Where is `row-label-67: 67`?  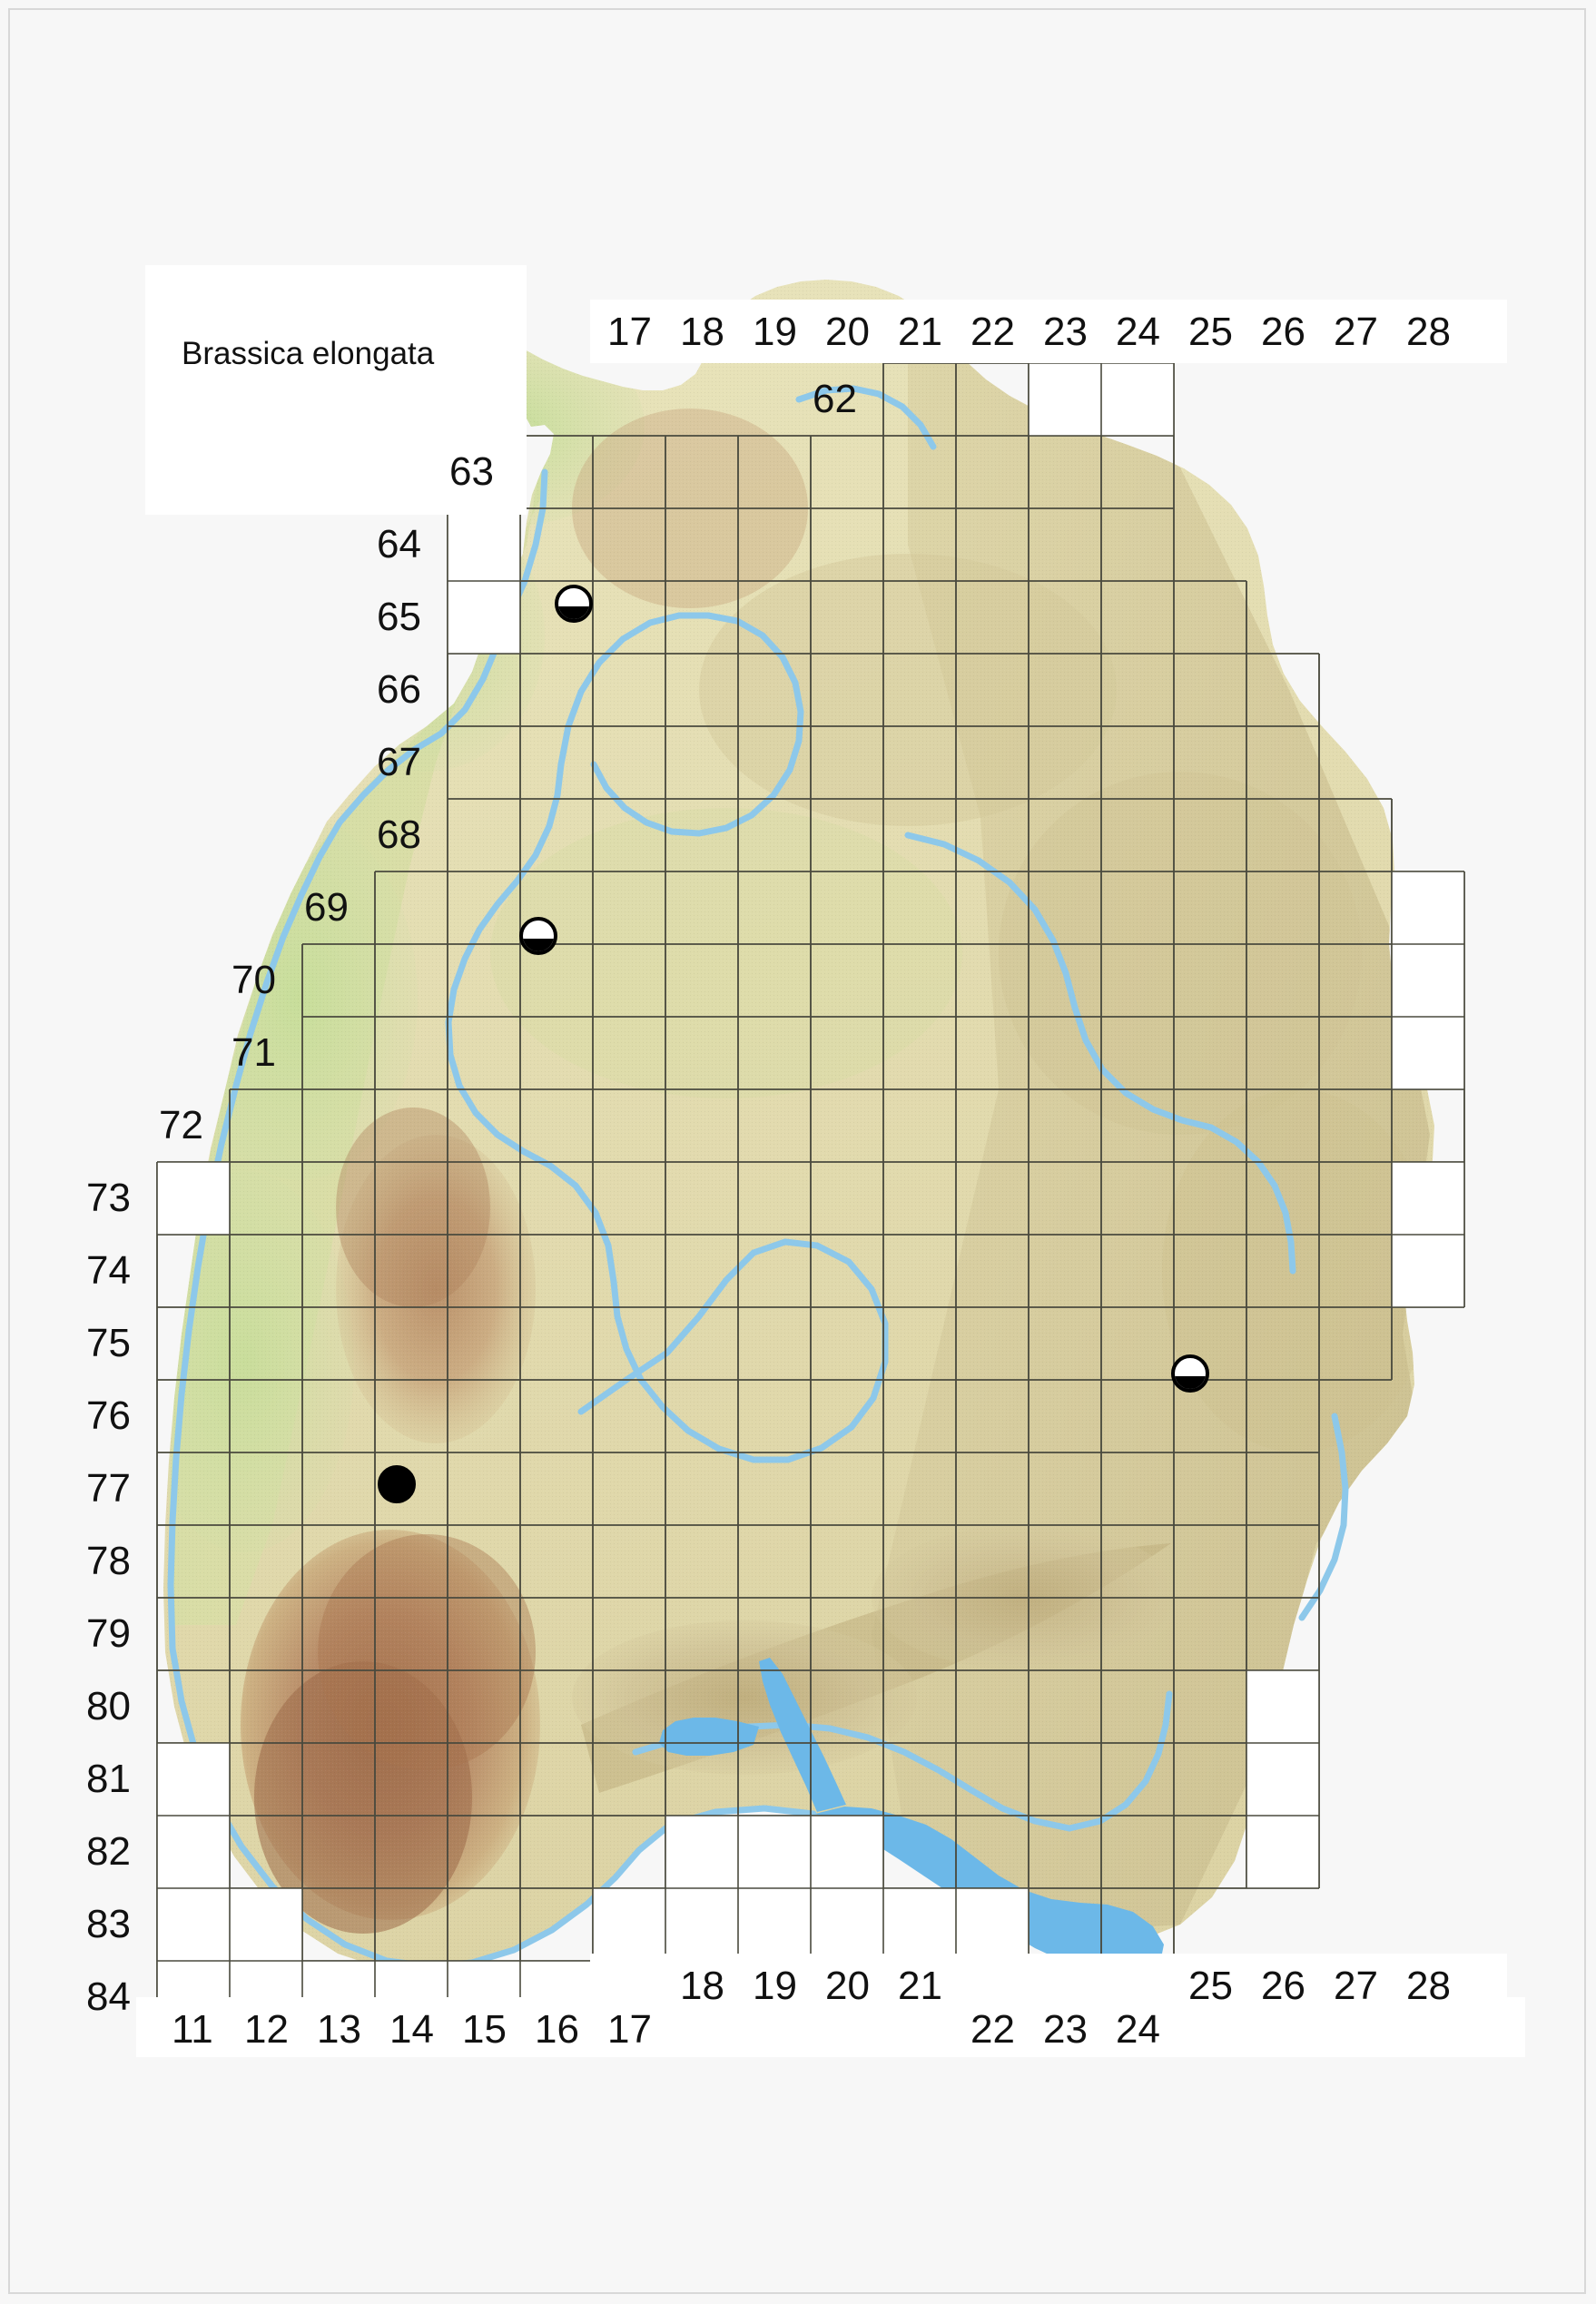 row-label-67: 67 is located at coordinates (399, 762).